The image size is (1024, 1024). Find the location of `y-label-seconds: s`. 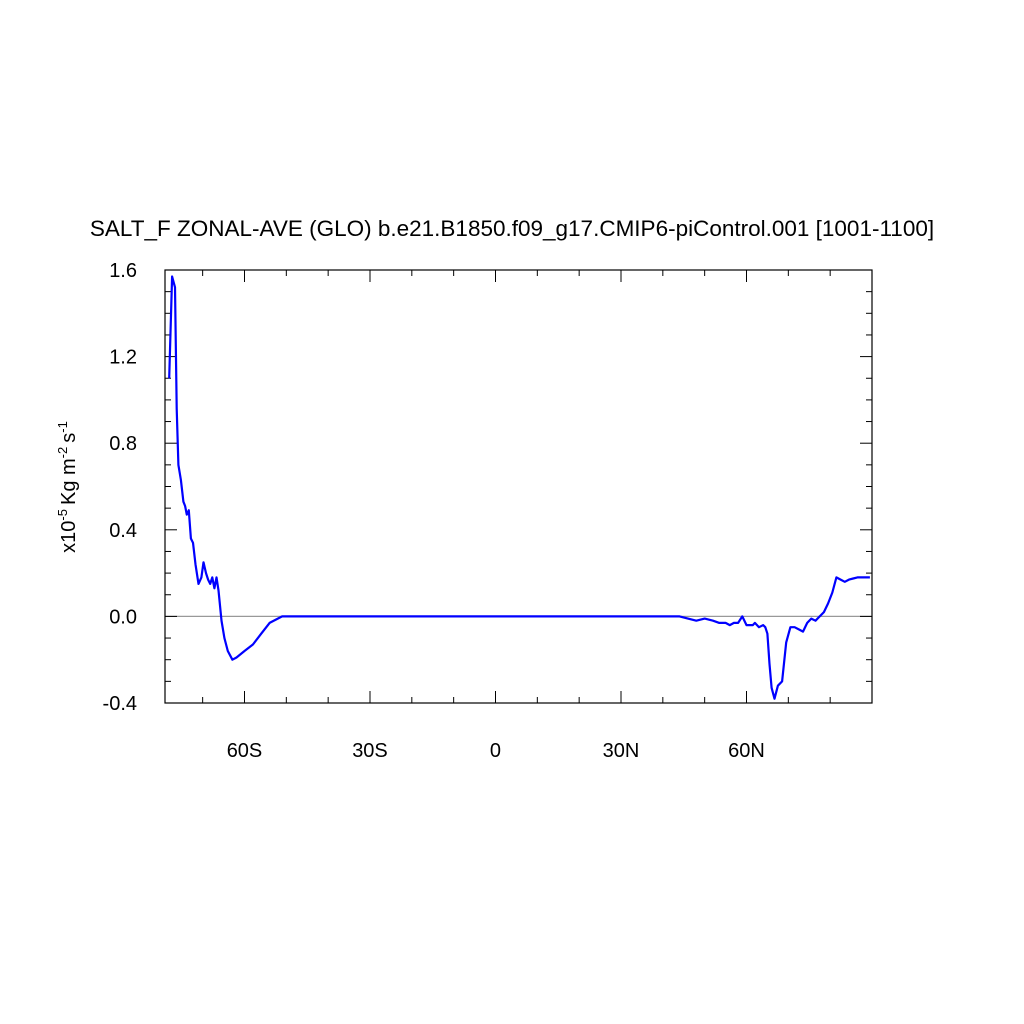

y-label-seconds: s is located at coordinates (69, 438).